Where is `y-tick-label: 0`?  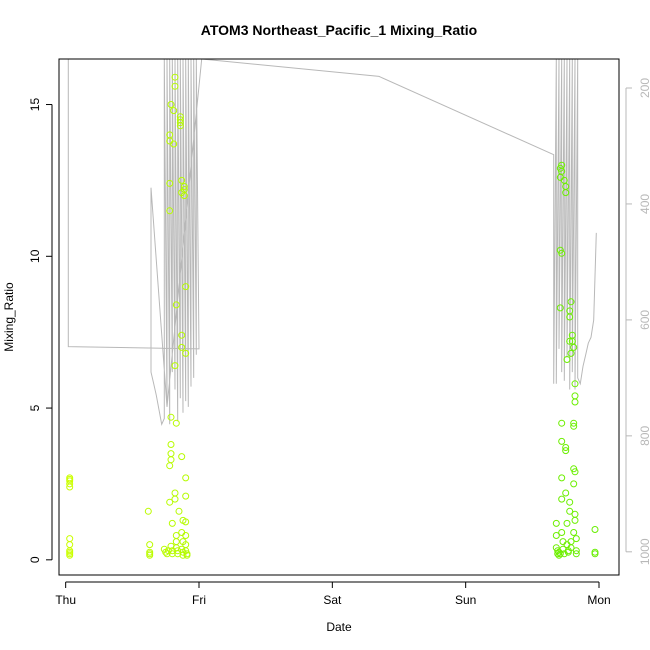 y-tick-label: 0 is located at coordinates (35, 559).